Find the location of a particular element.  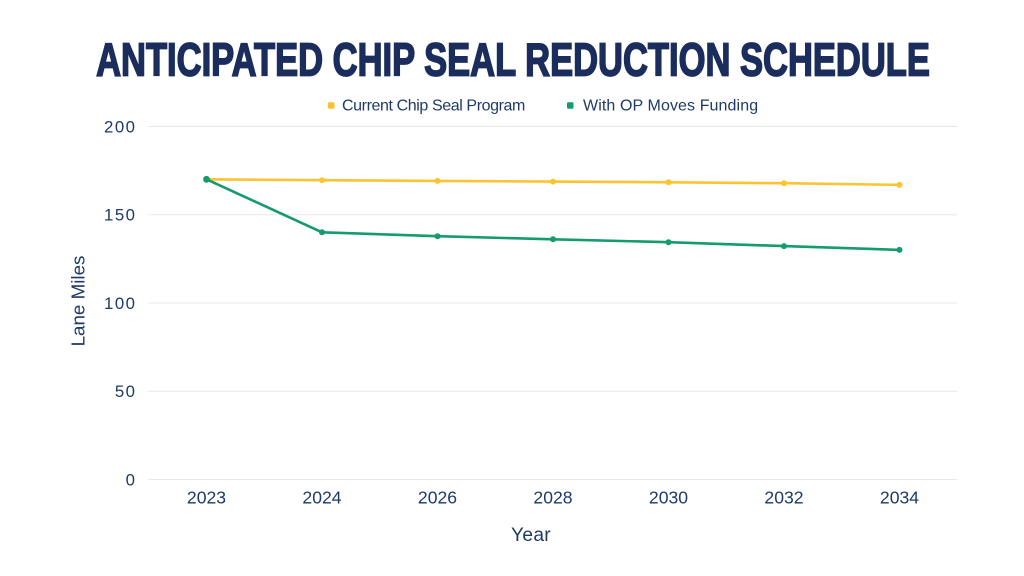

svg-text: 150 is located at coordinates (120, 215).